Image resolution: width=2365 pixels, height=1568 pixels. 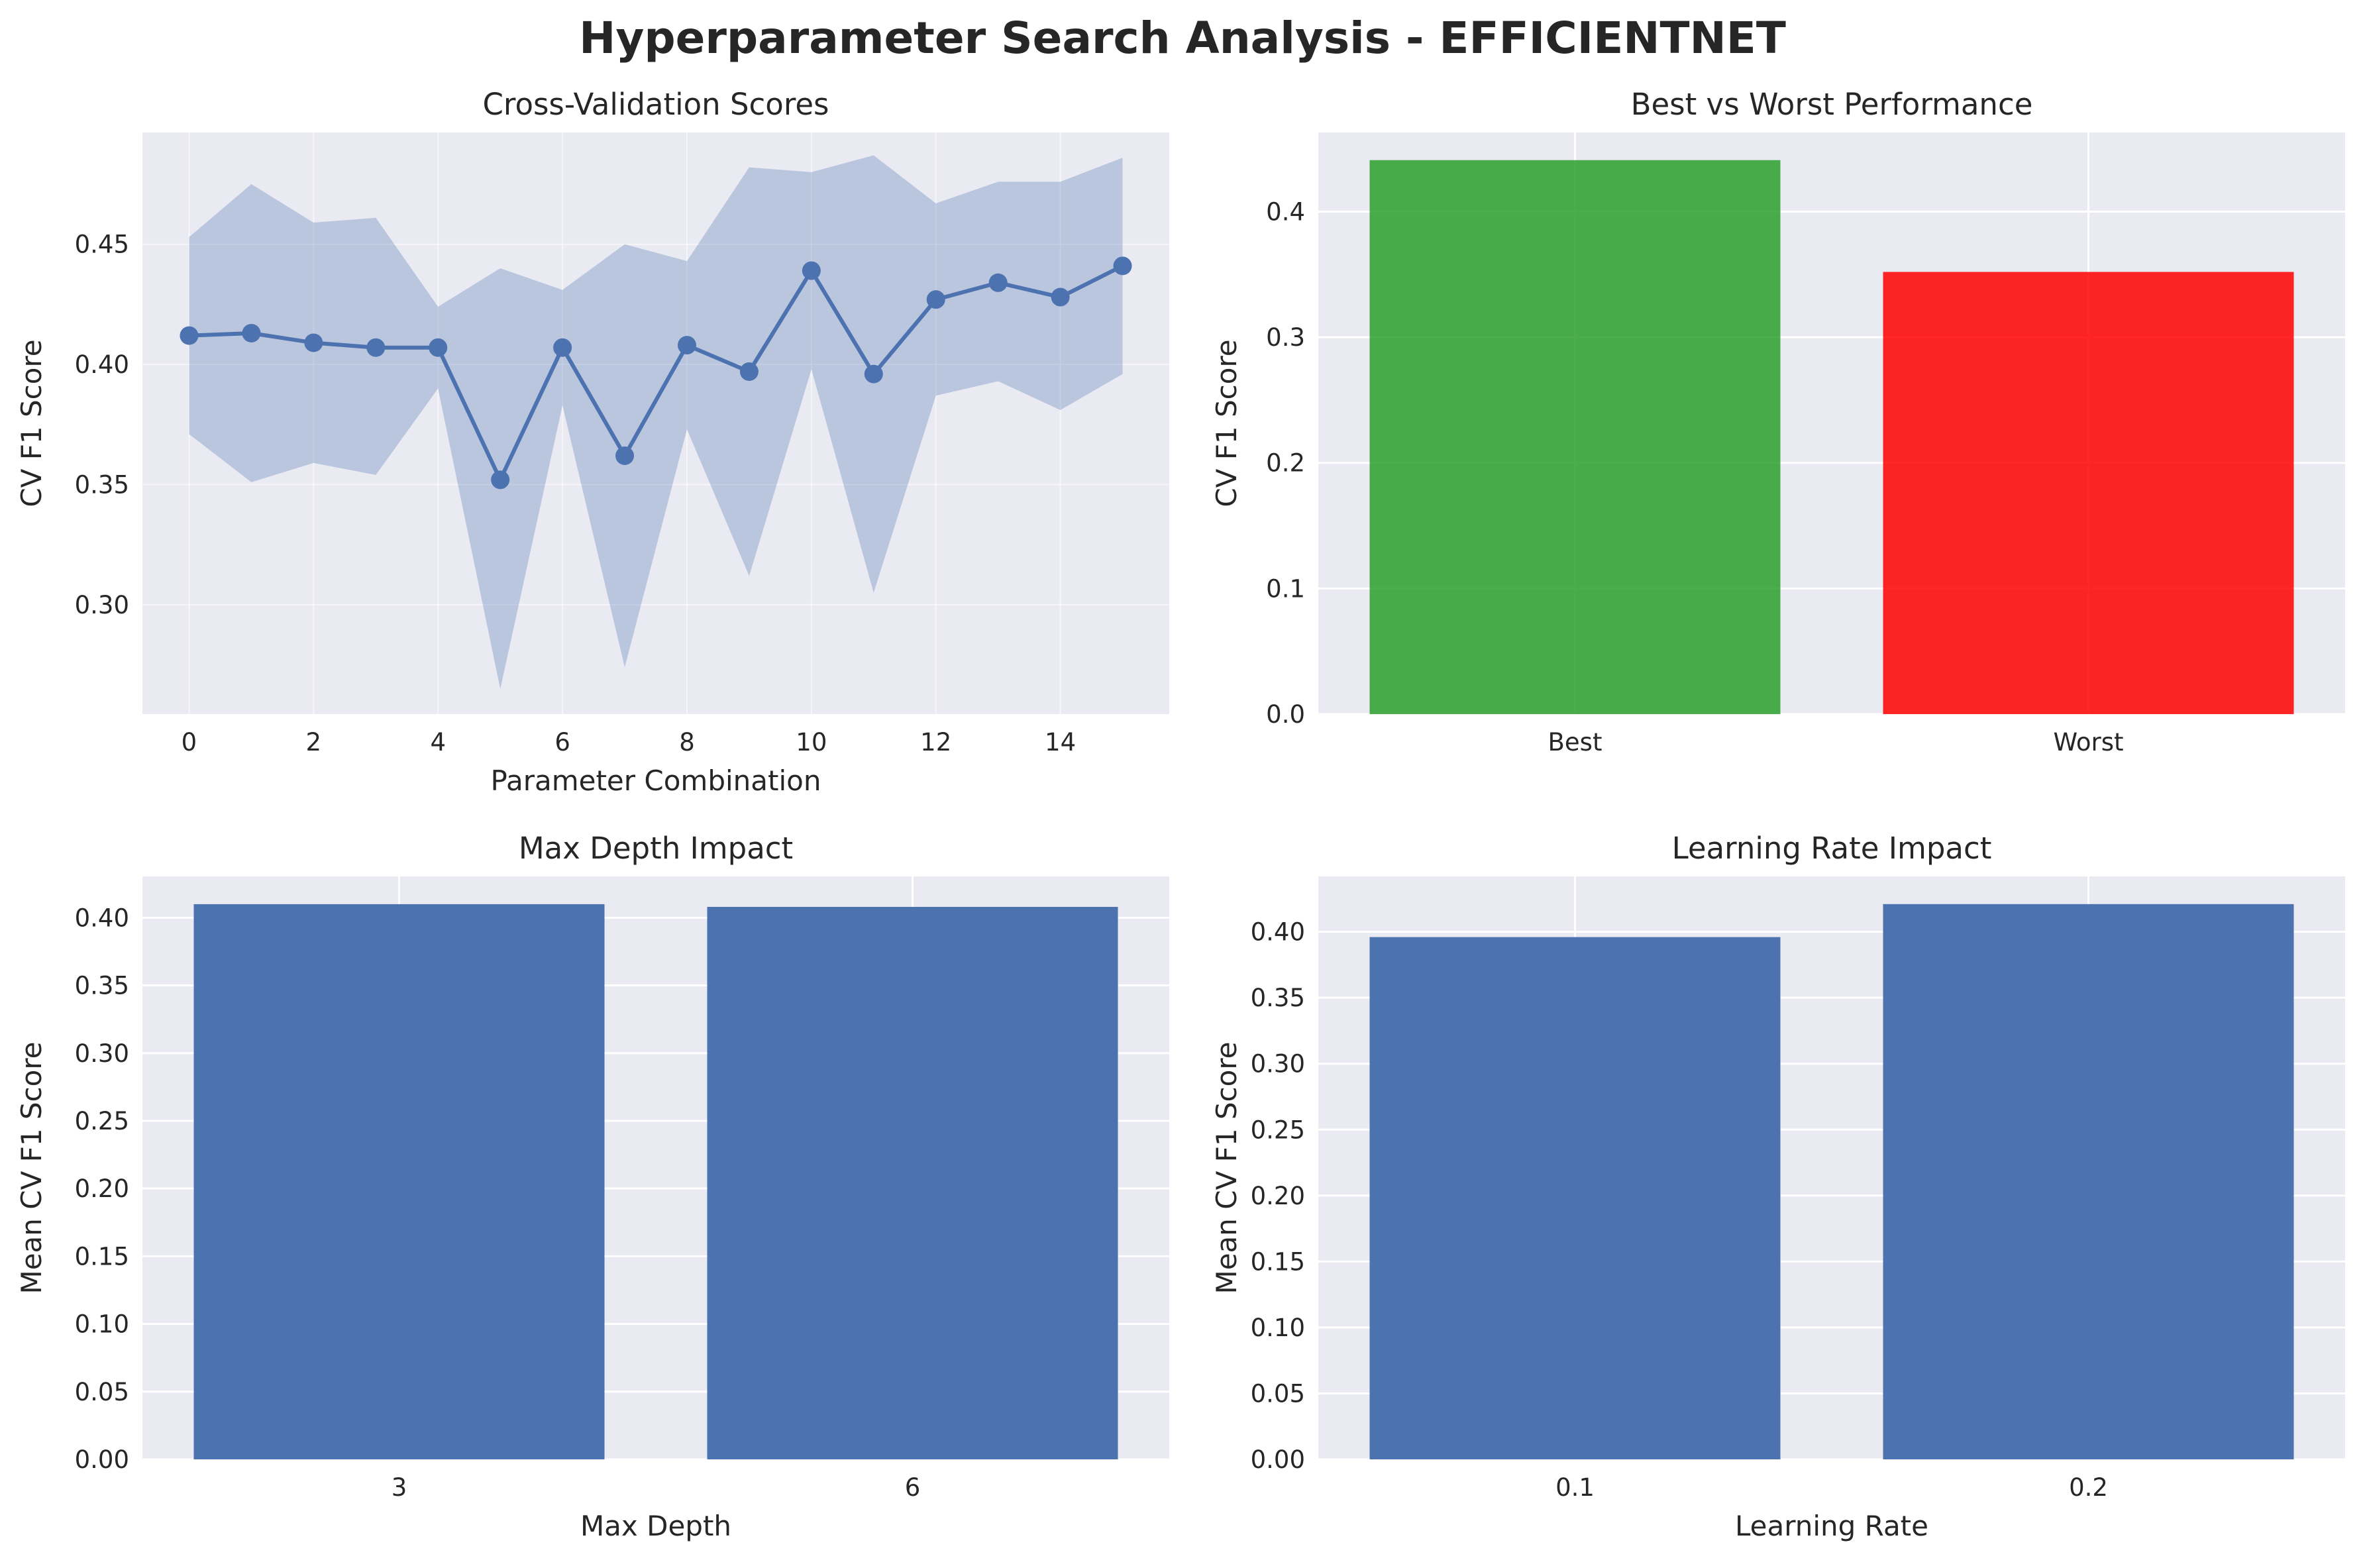 I want to click on chart-3-xlabel: Max Depth, so click(x=655, y=1526).